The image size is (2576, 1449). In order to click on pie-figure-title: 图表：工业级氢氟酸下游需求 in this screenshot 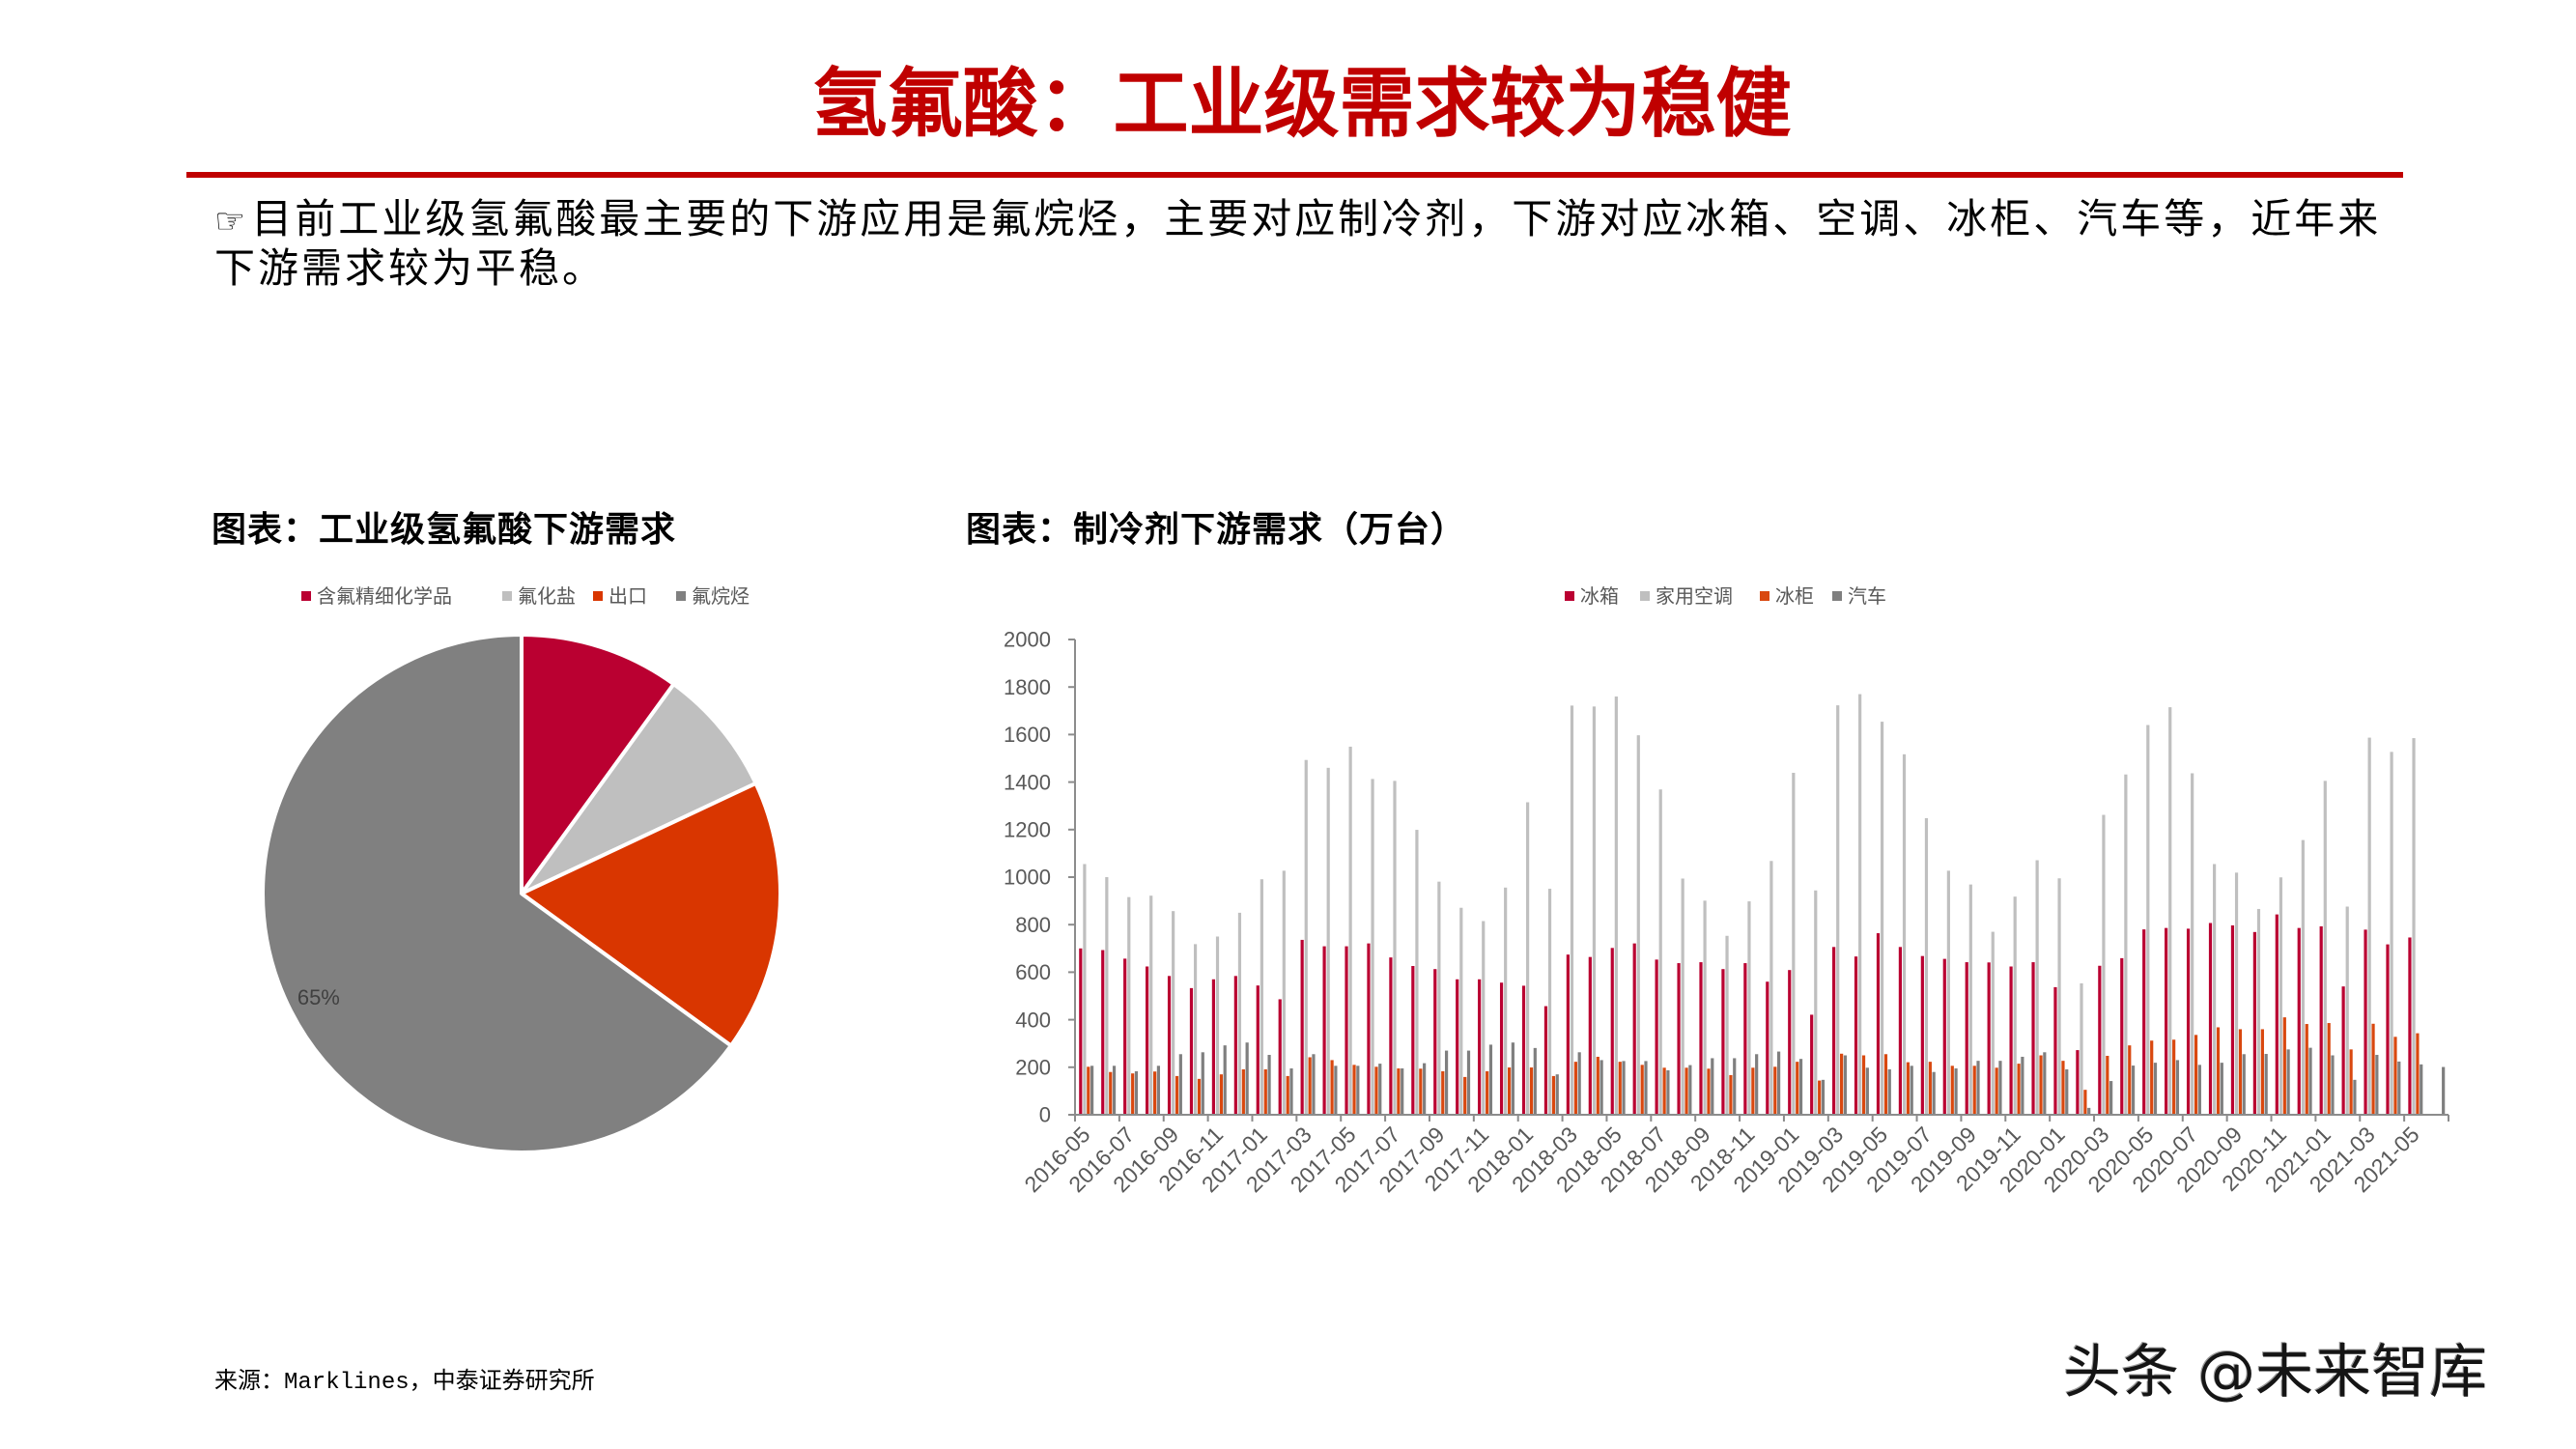, I will do `click(444, 530)`.